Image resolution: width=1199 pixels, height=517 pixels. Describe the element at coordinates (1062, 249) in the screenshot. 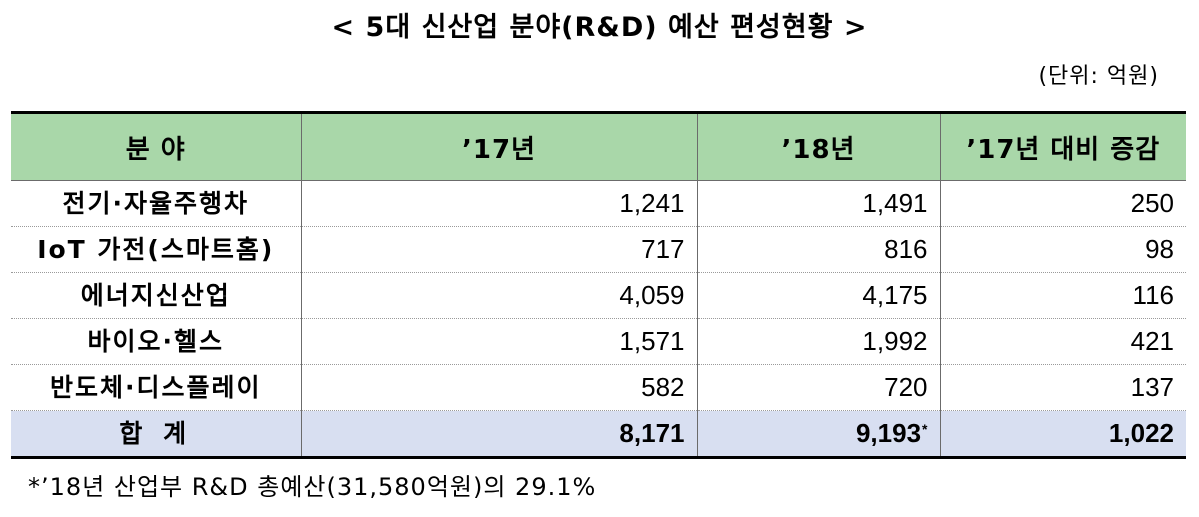

I see `cell-change: 98` at that location.